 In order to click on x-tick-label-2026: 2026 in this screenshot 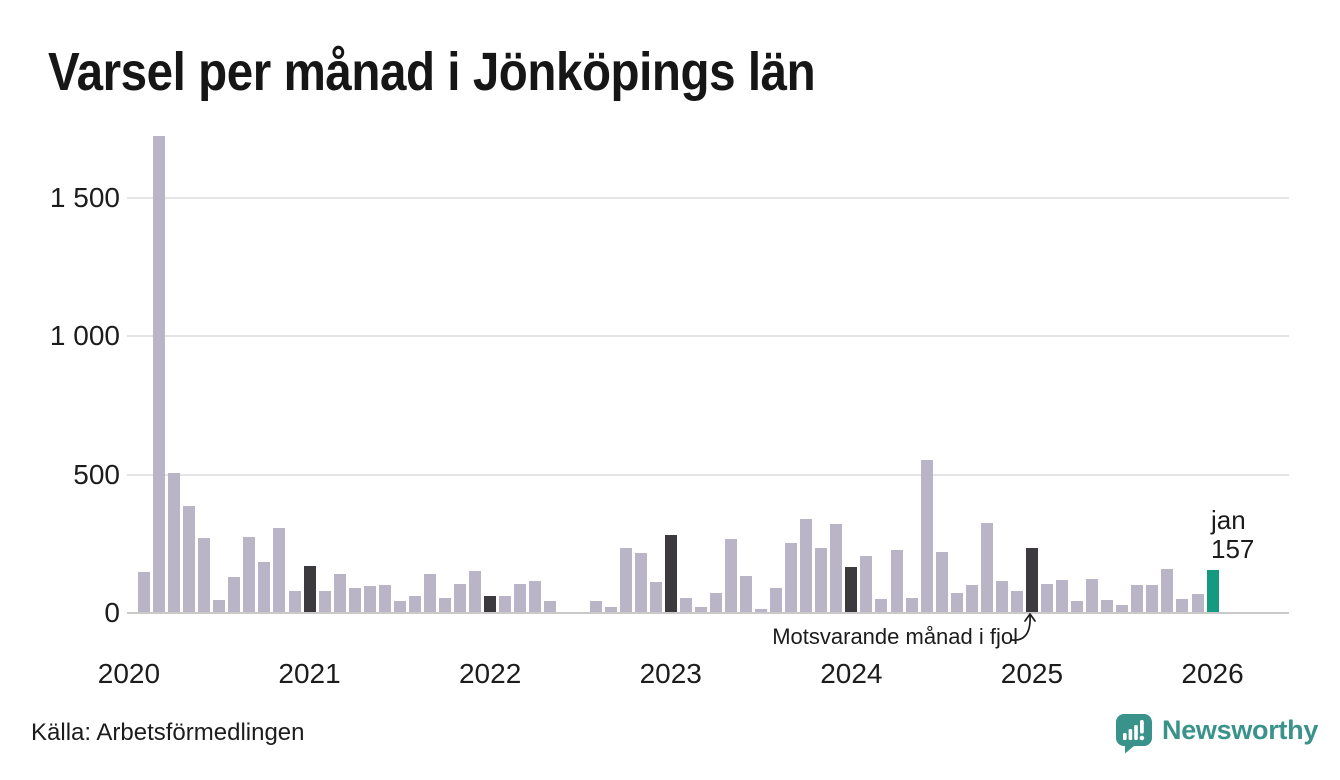, I will do `click(1212, 673)`.